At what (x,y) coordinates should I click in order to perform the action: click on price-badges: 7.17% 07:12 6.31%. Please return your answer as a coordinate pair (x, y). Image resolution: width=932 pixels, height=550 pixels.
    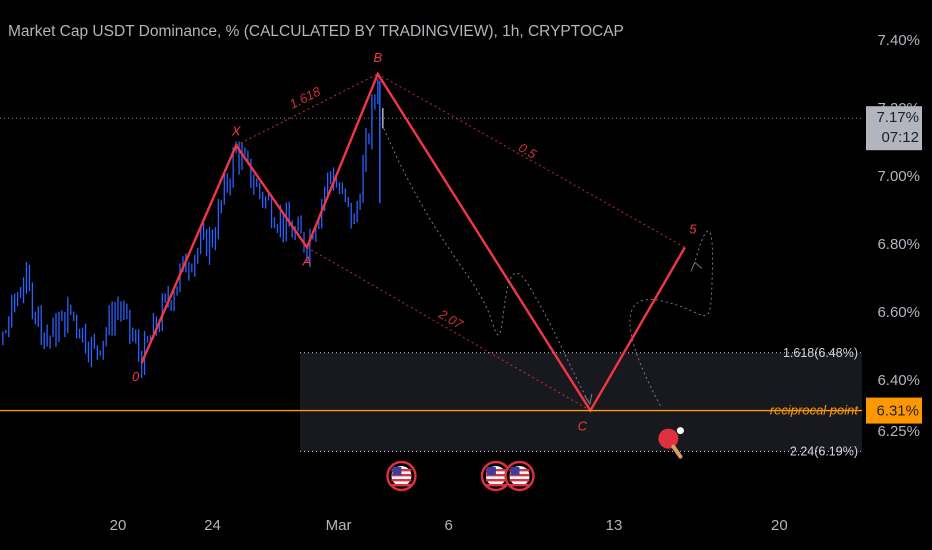
    Looking at the image, I should click on (894, 265).